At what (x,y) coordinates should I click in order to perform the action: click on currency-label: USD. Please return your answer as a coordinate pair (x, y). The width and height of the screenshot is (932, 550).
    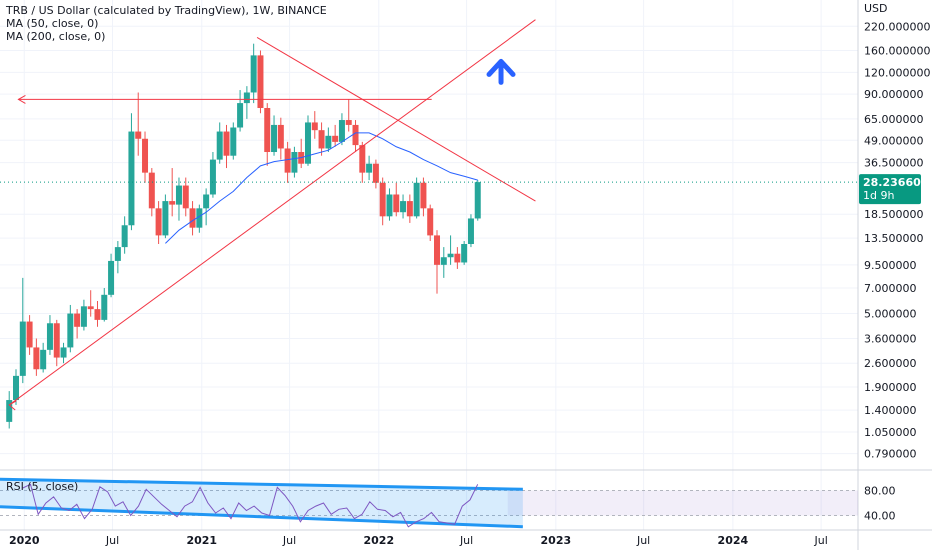
    Looking at the image, I should click on (876, 8).